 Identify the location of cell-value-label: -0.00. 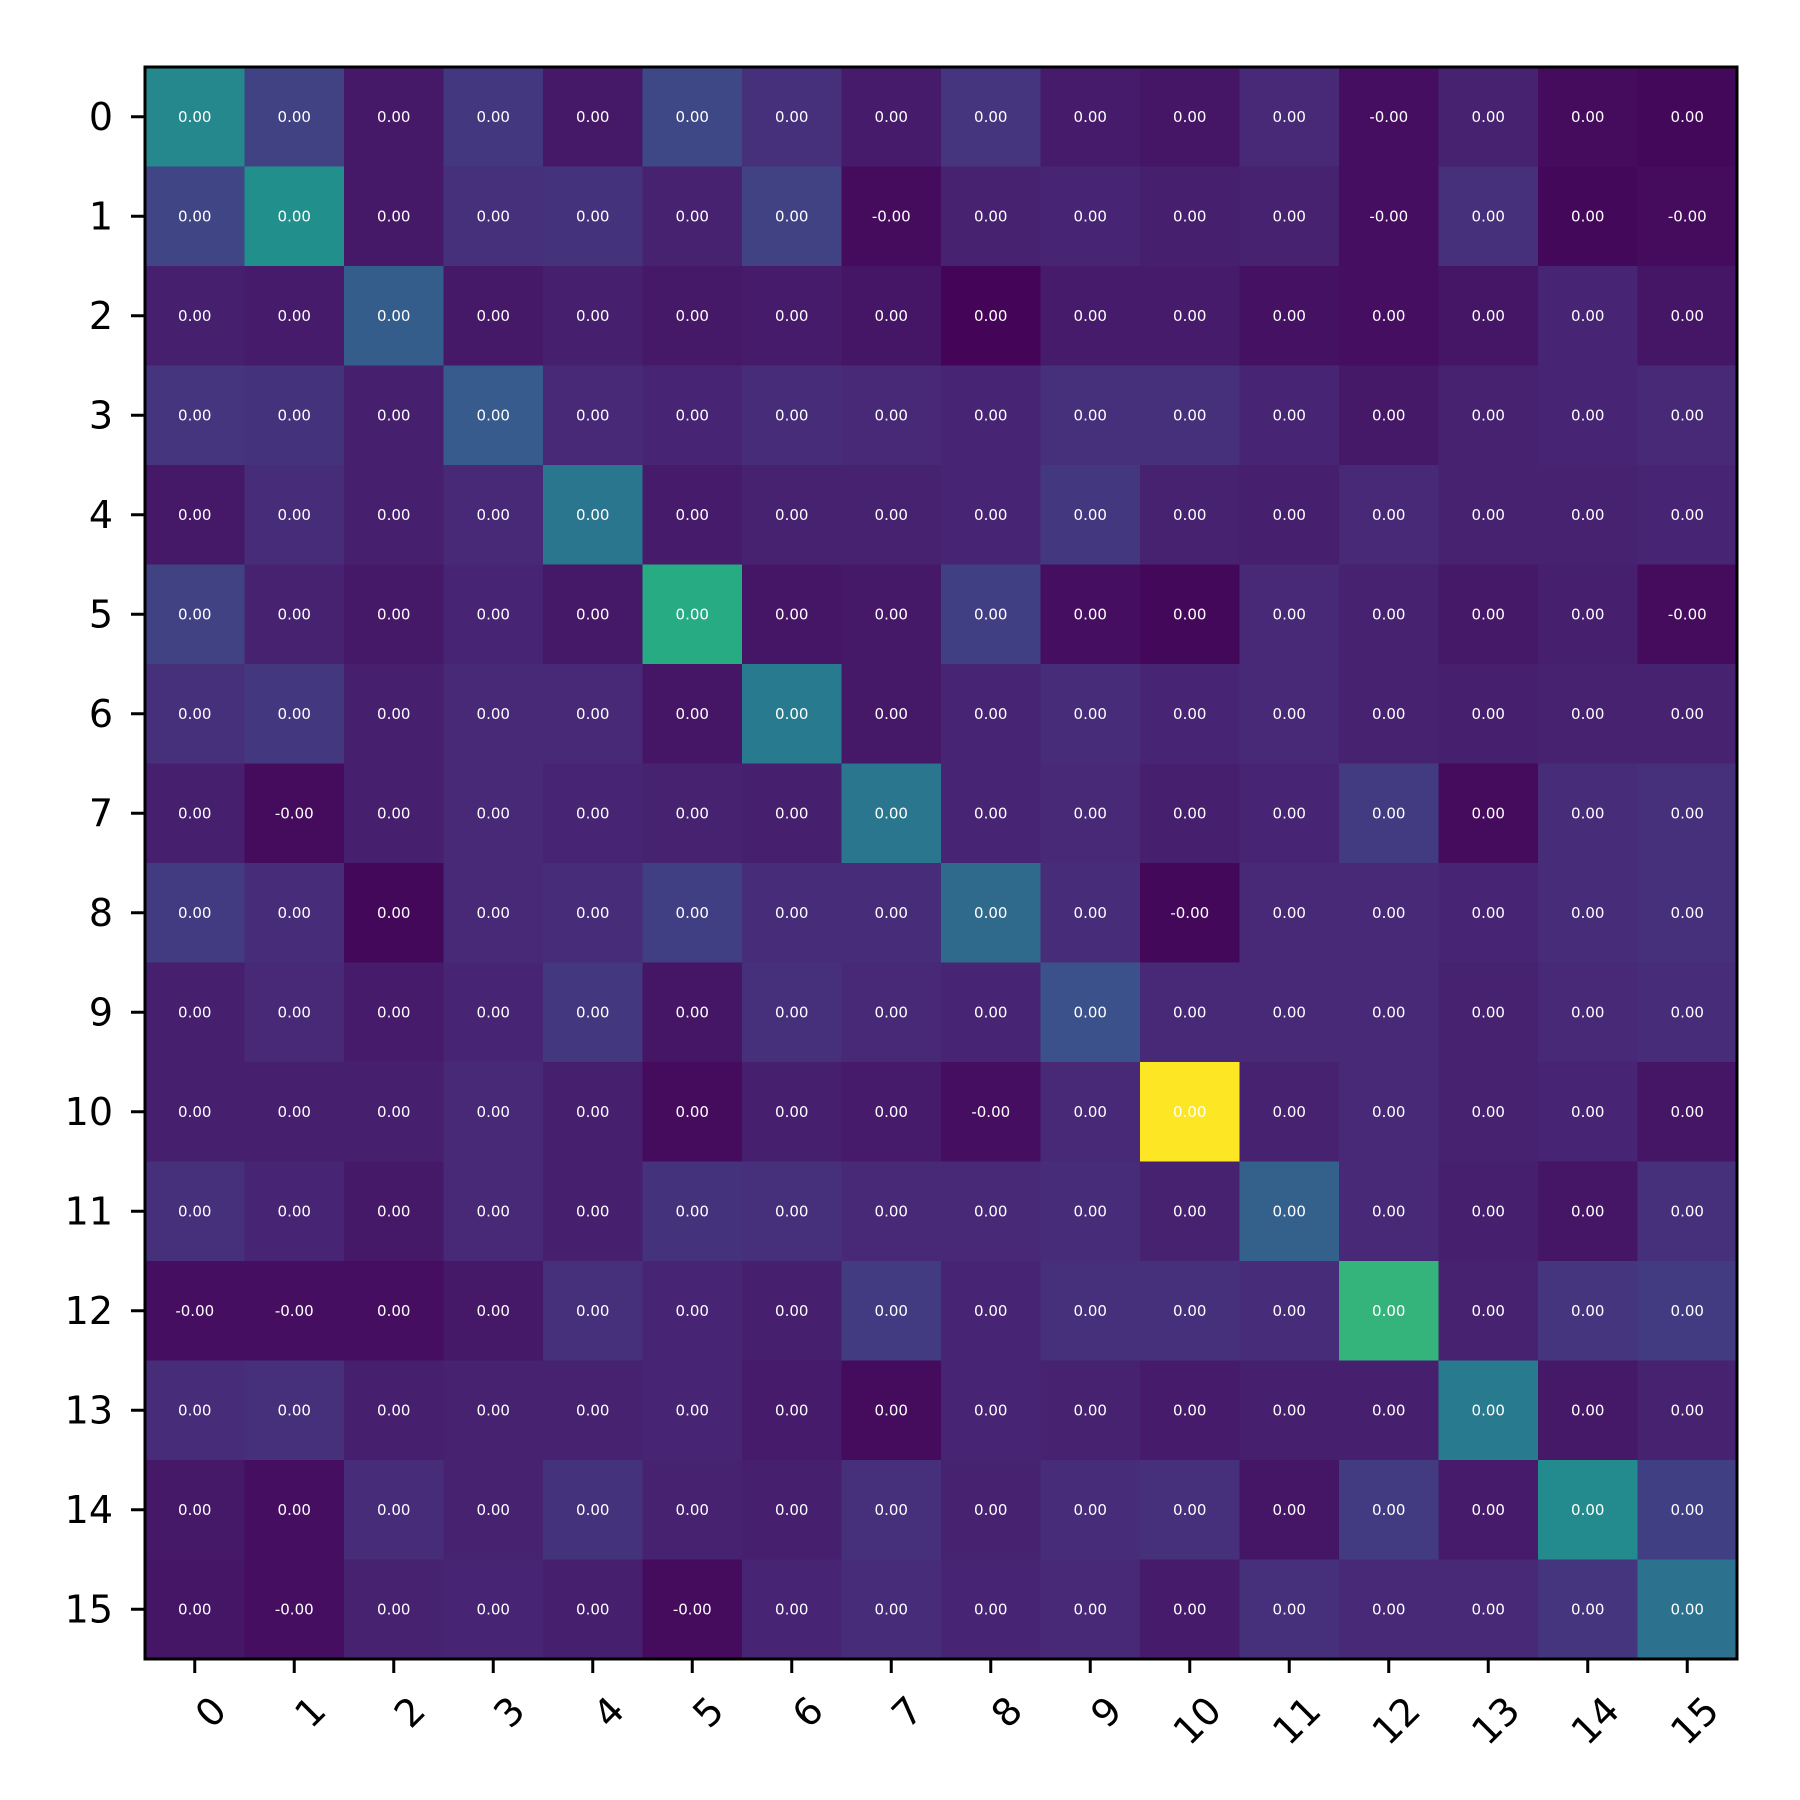
(194, 1311).